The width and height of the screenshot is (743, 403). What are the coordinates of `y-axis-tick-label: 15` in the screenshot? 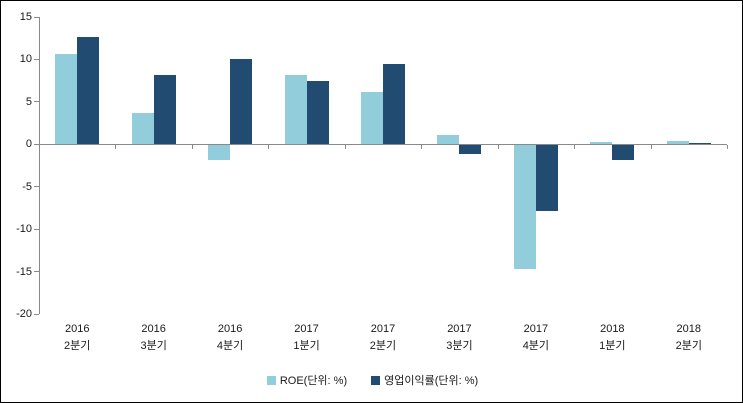 It's located at (25, 17).